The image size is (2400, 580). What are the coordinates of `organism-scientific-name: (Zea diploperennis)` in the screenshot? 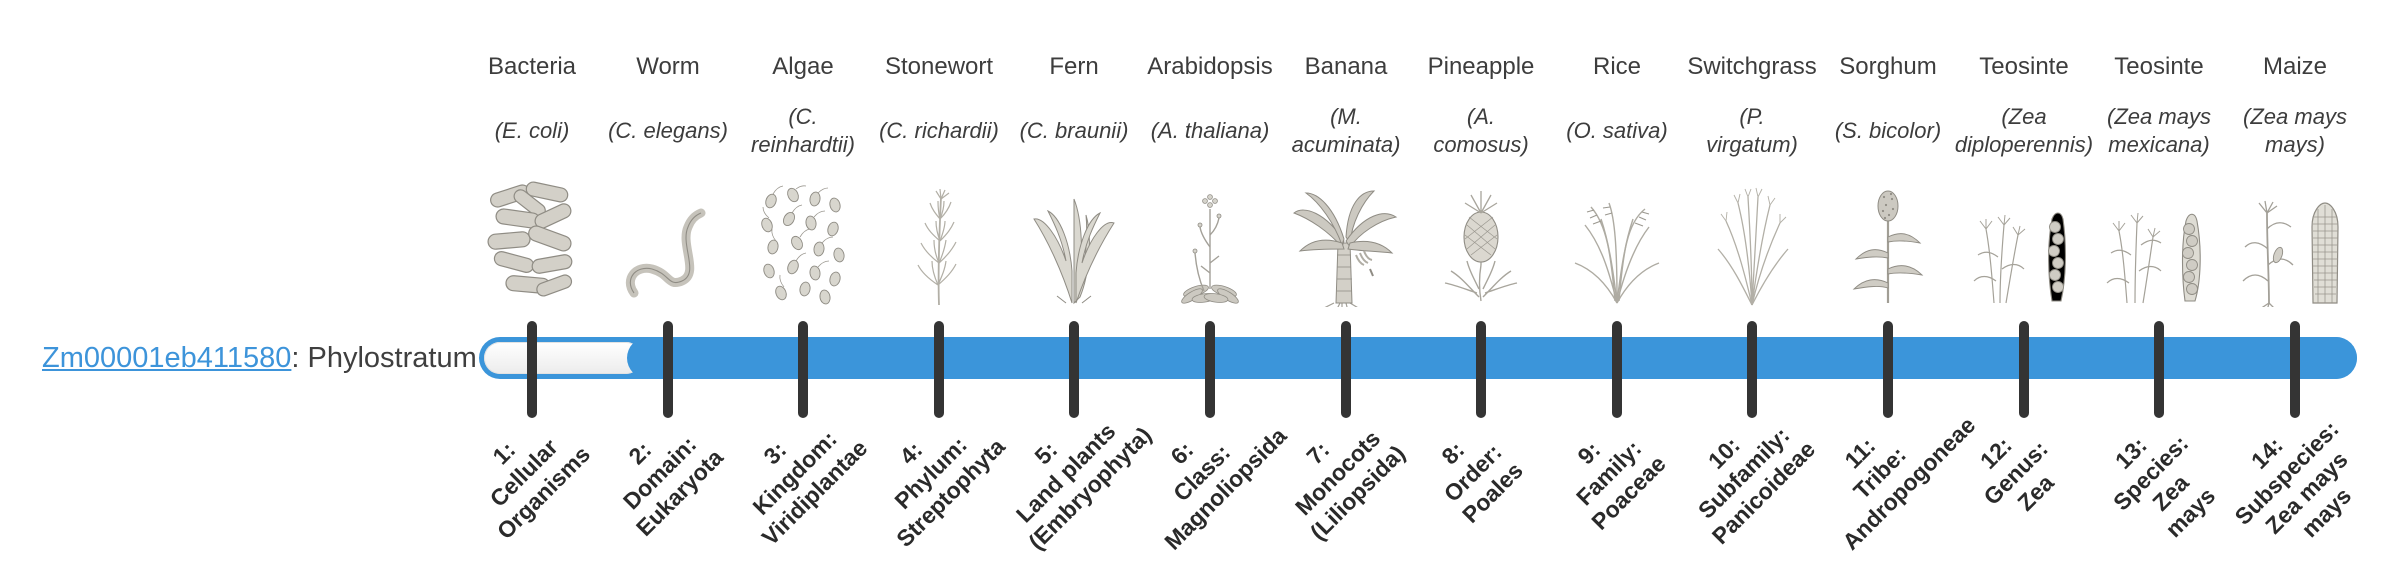 It's located at (2024, 130).